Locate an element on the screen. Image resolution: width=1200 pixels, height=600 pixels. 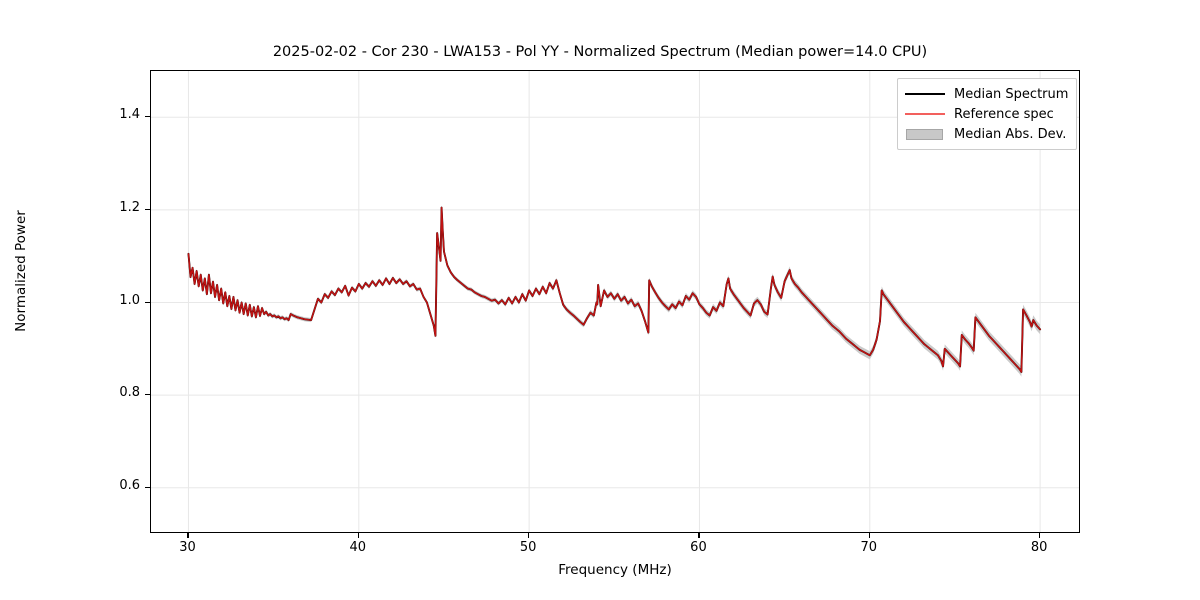
y-axis-label: Normalized Power is located at coordinates (21, 271).